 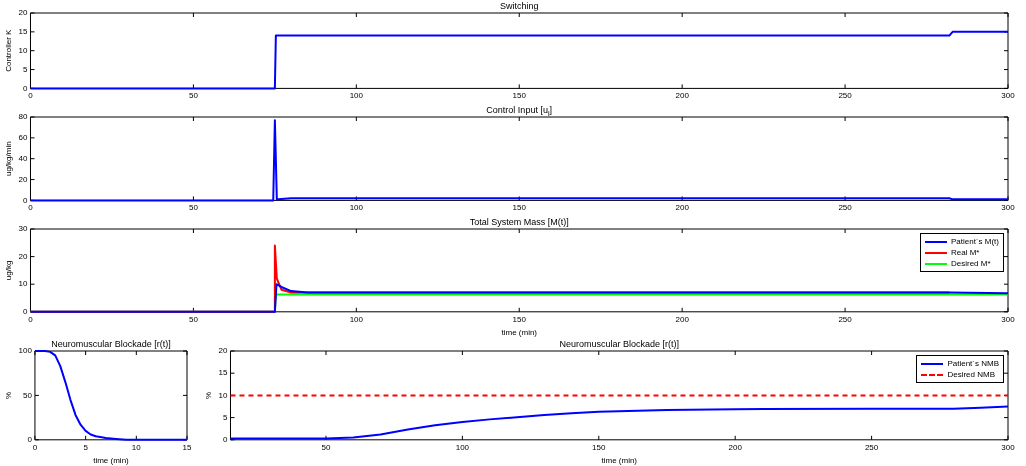 What do you see at coordinates (86, 447) in the screenshot?
I see `x-tick-label: 5` at bounding box center [86, 447].